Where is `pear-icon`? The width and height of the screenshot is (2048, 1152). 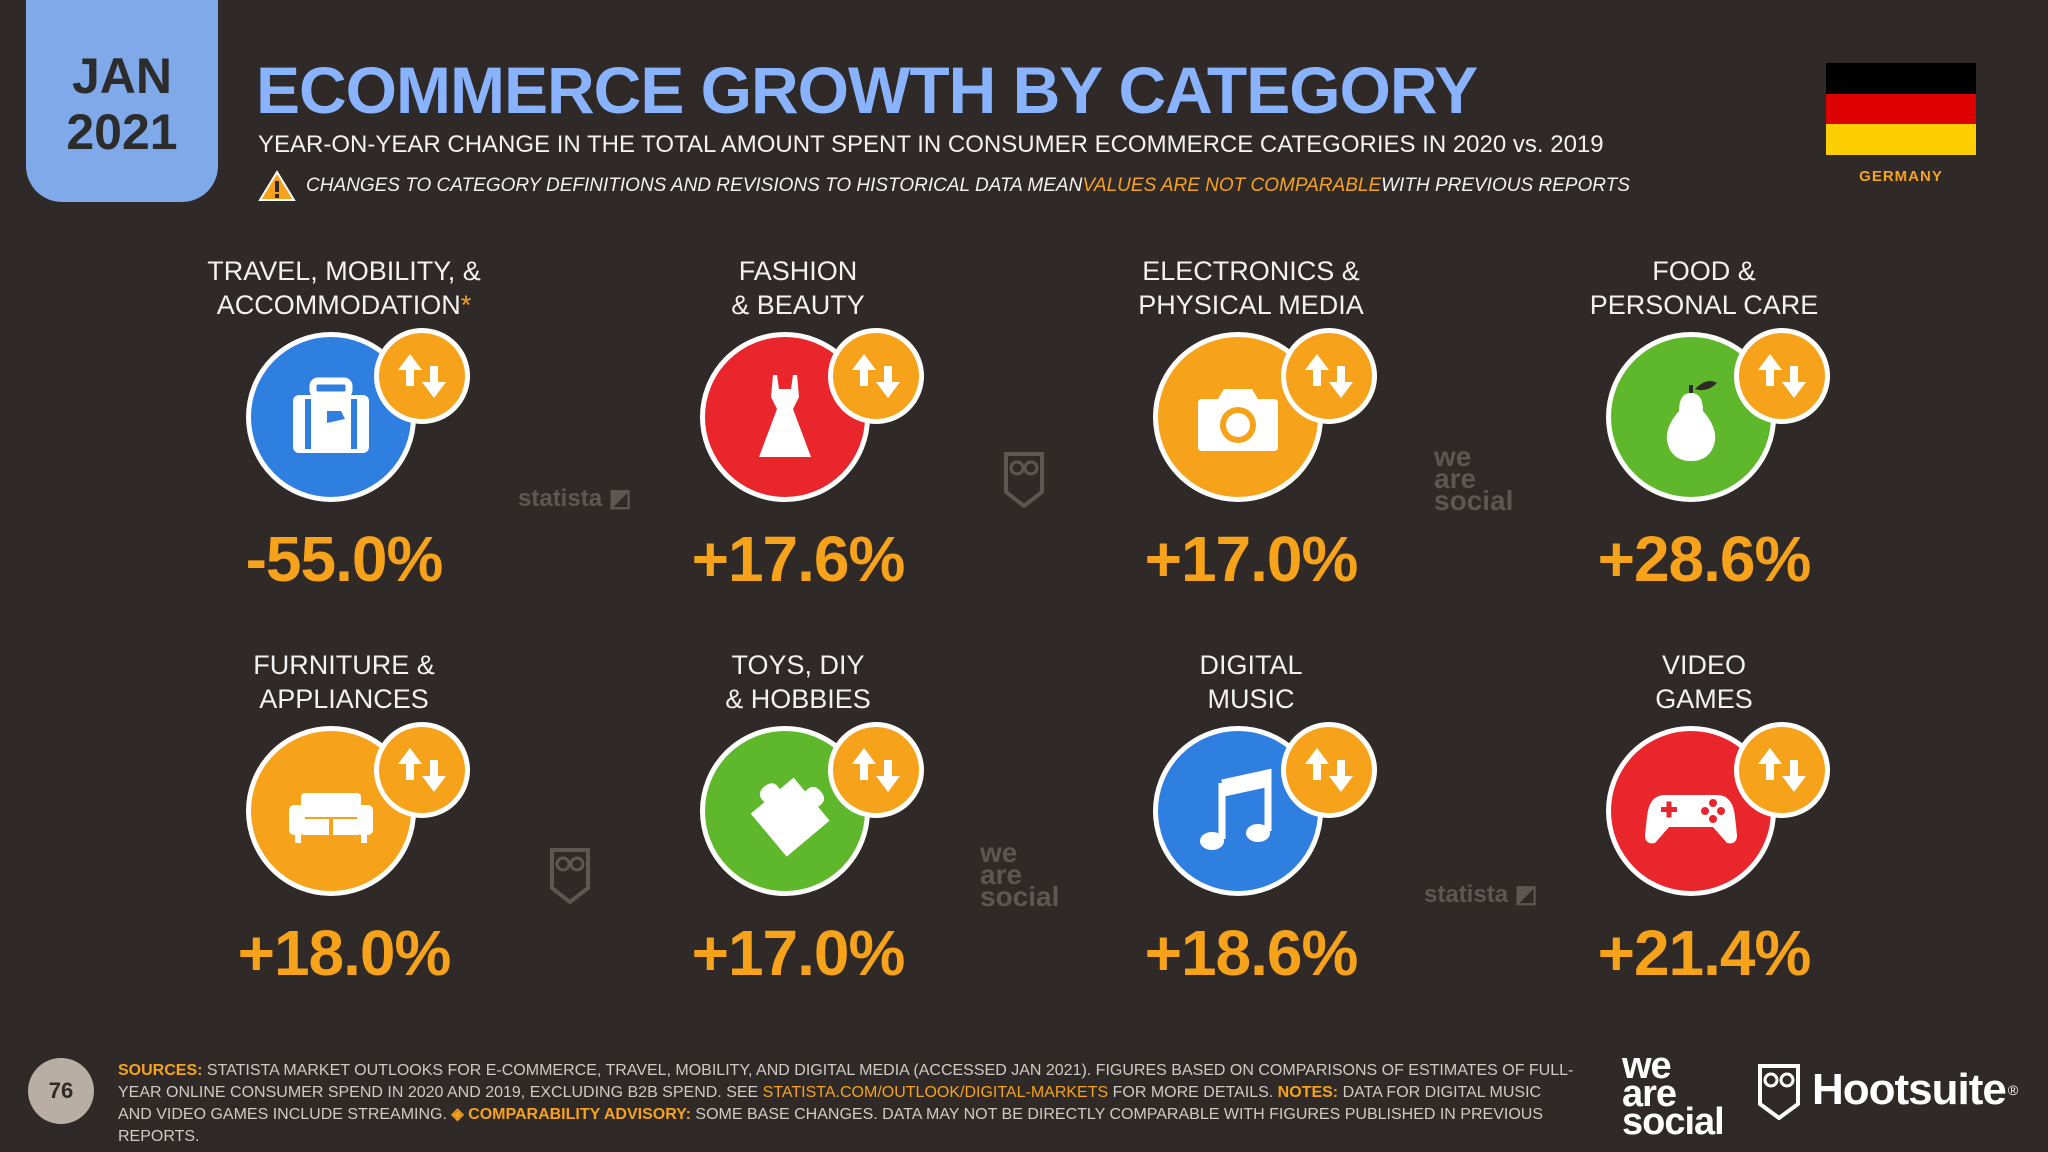 pear-icon is located at coordinates (1691, 421).